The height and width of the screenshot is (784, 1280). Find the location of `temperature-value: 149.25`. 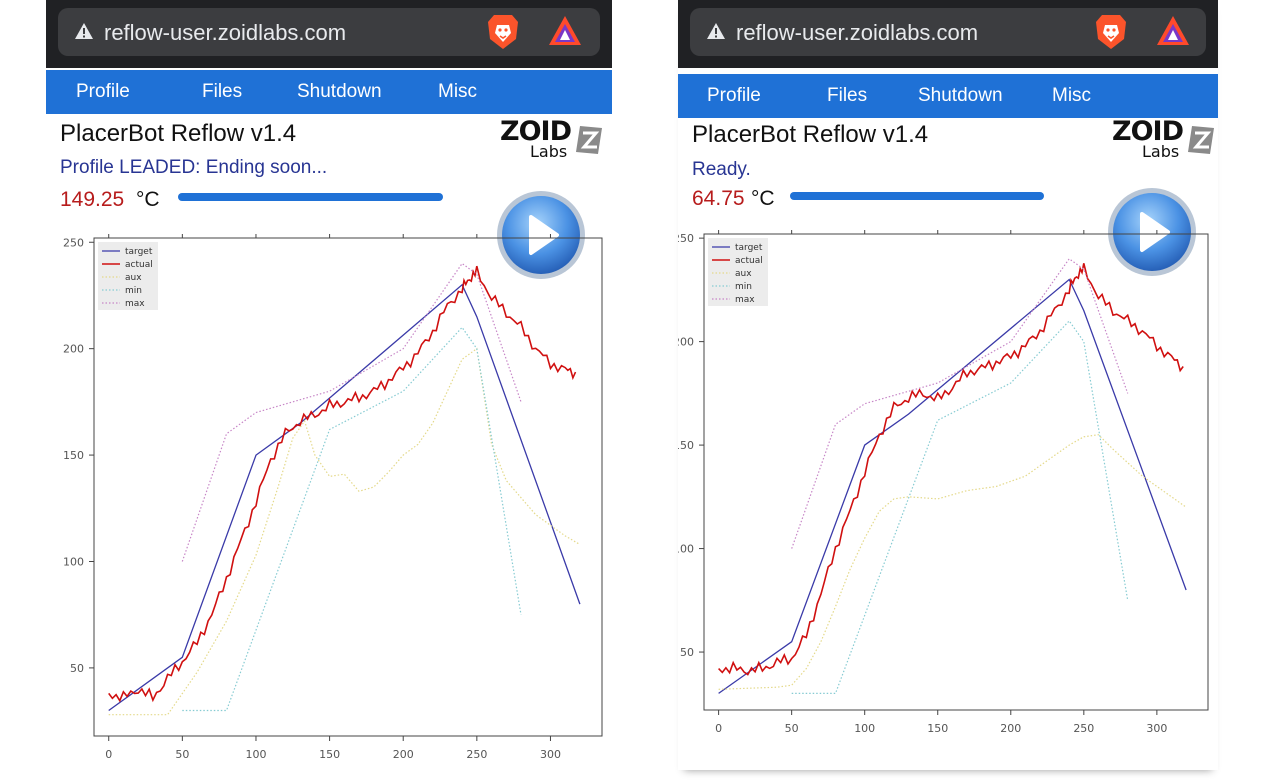

temperature-value: 149.25 is located at coordinates (92, 199).